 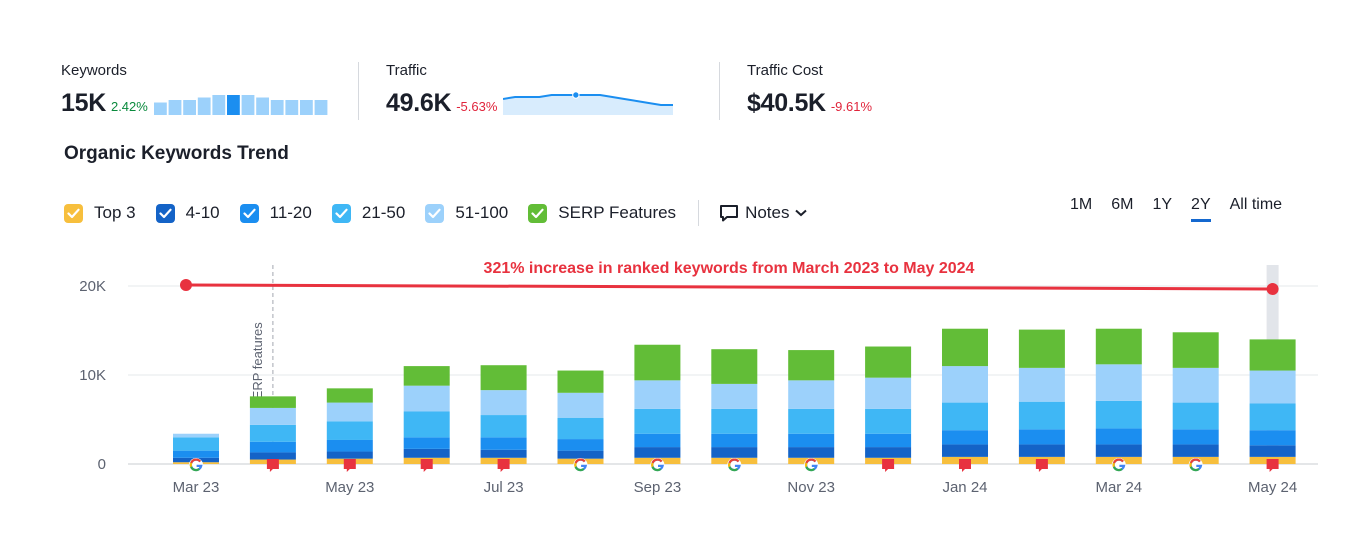 What do you see at coordinates (100, 213) in the screenshot?
I see `legend-item-top3: Top 3` at bounding box center [100, 213].